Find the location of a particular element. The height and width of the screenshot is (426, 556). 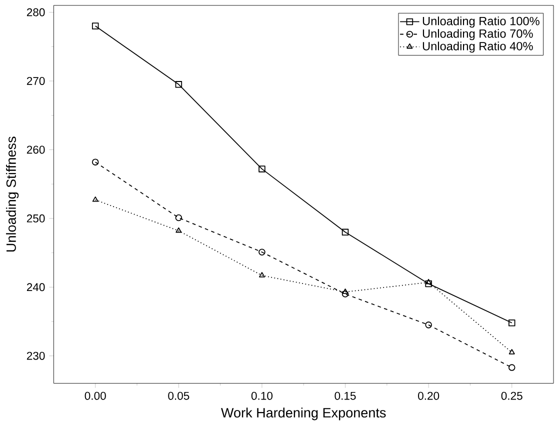

x-tick-label: 0.20 is located at coordinates (429, 396).